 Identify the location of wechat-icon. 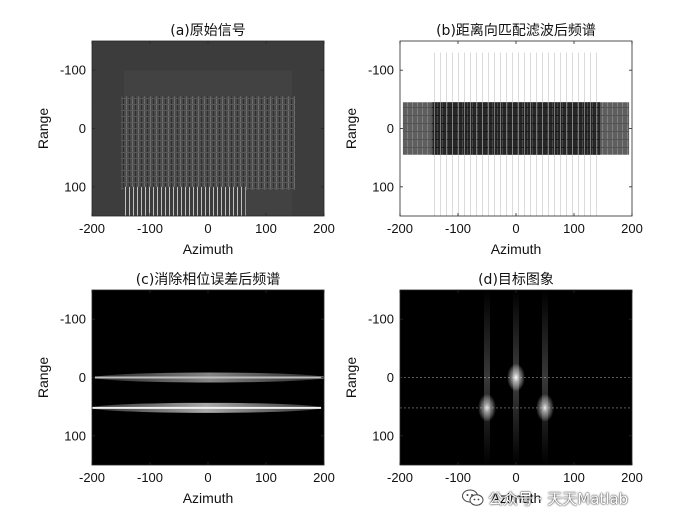
(473, 497).